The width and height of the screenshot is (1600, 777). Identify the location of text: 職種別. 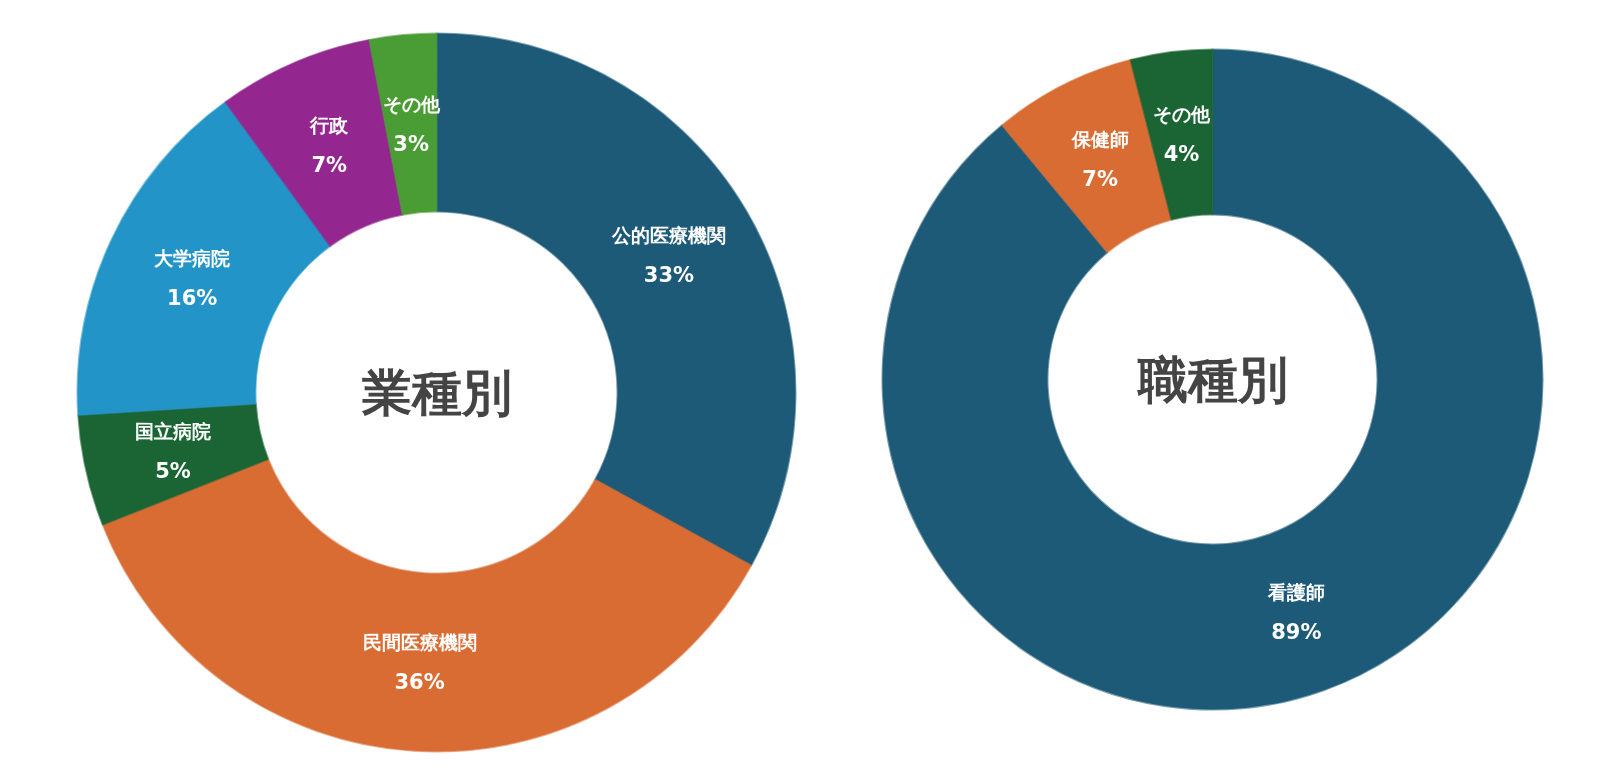
(1211, 379).